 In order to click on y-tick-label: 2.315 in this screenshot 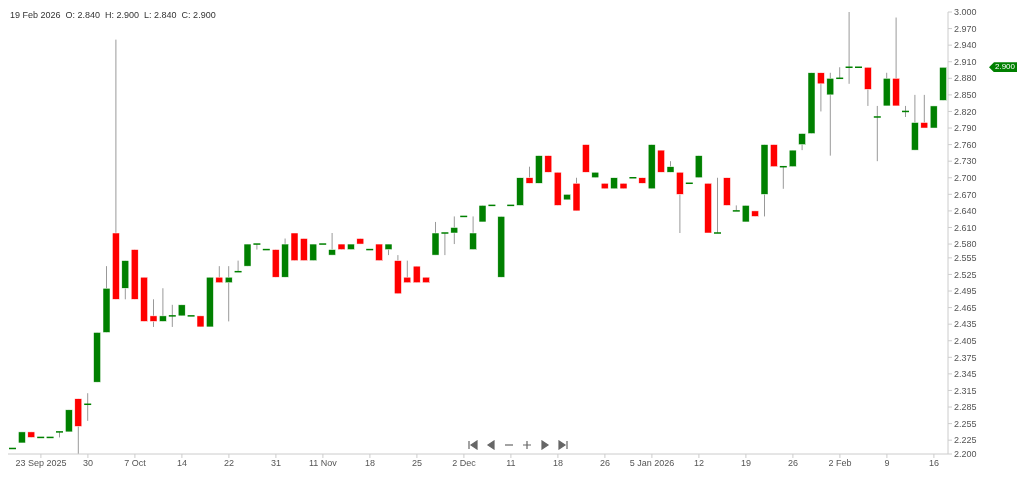, I will do `click(965, 390)`.